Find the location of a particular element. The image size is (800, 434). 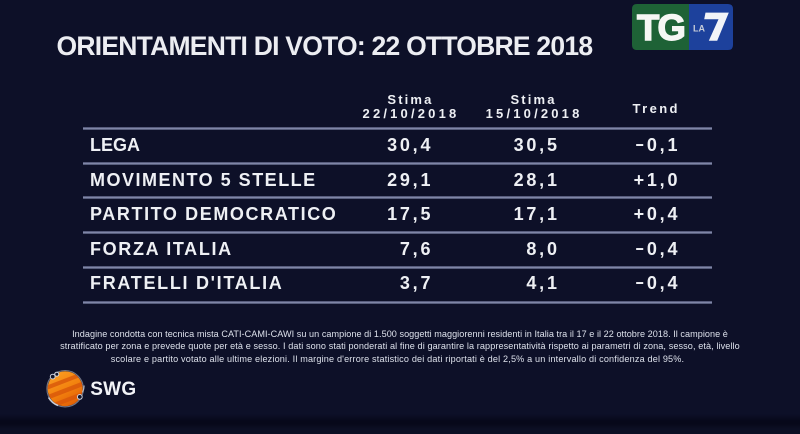

svg-text: LA is located at coordinates (699, 29).